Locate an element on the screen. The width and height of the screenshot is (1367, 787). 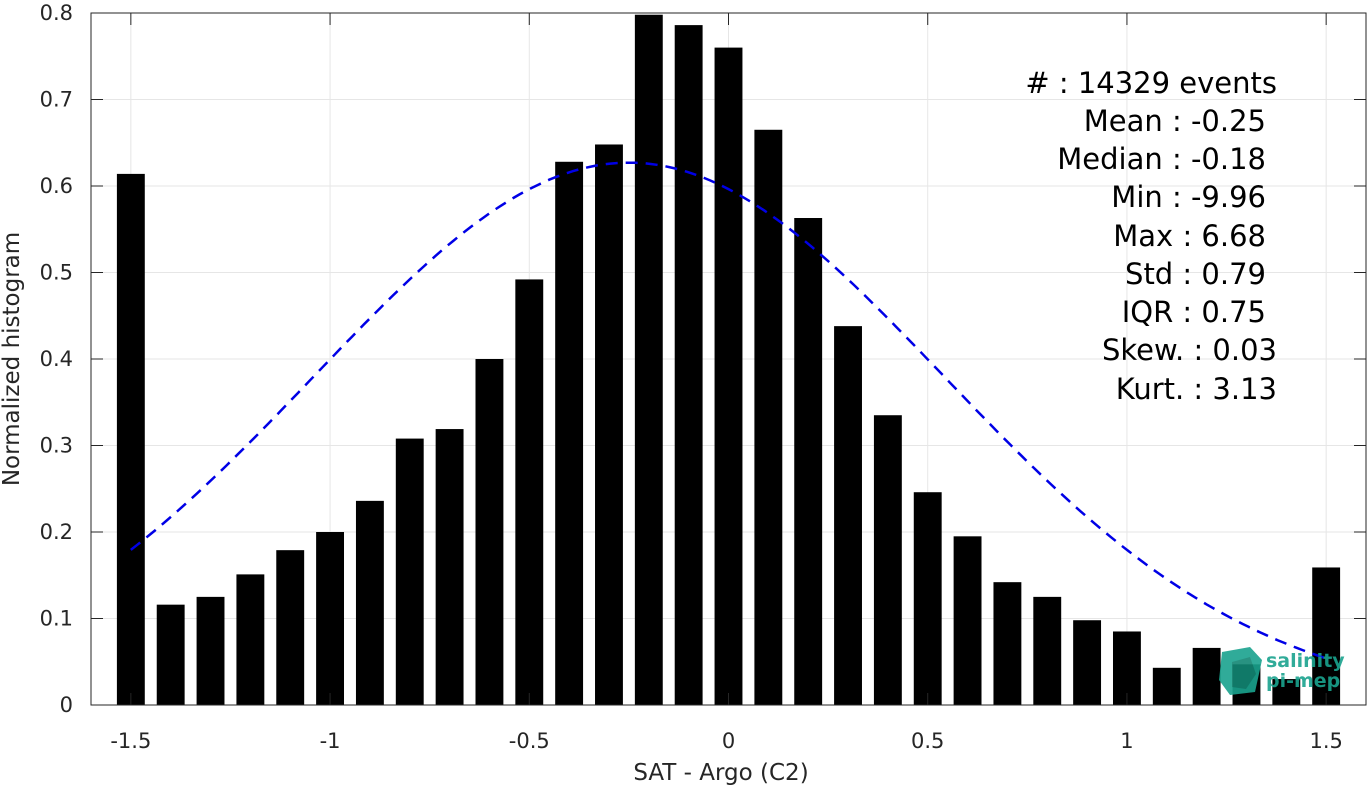
y-tick-label: 0.4 is located at coordinates (56, 359).